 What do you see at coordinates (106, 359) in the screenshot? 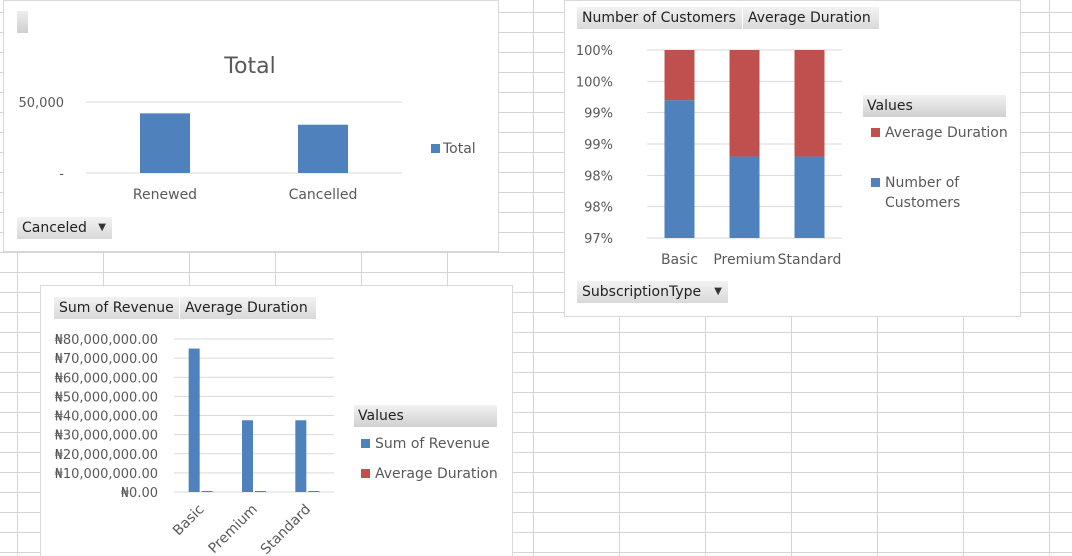
I see `y-tick-label: ₦70,000,000.00` at bounding box center [106, 359].